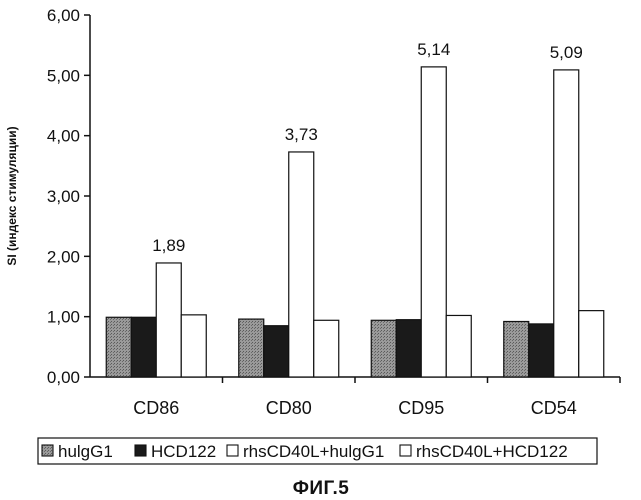 This screenshot has height=500, width=641. Describe the element at coordinates (63, 377) in the screenshot. I see `y-tick-label: 0,00` at that location.